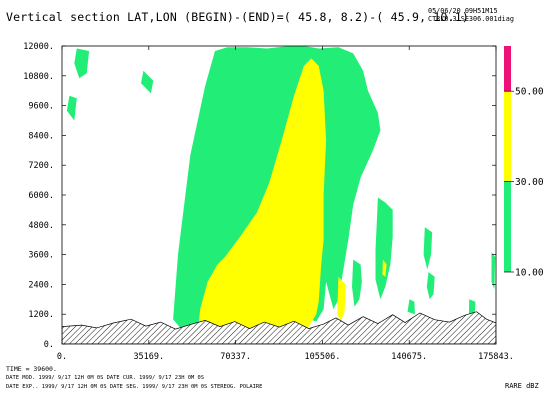 The width and height of the screenshot is (548, 394). I want to click on colorbar-level-label: 30.00, so click(529, 182).